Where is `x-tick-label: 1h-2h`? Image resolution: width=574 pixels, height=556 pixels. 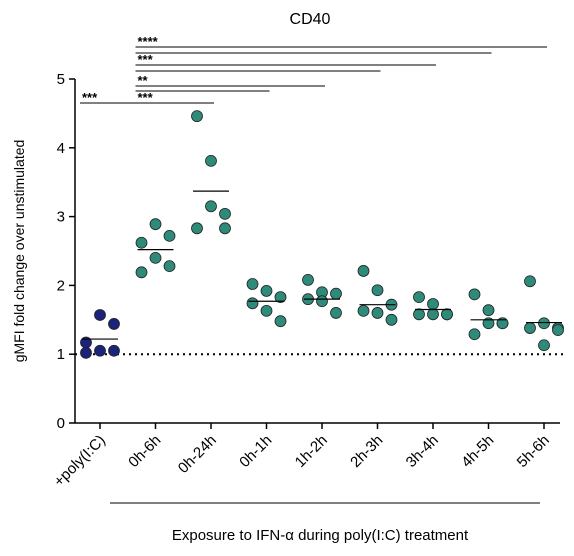
x-tick-label: 1h-2h is located at coordinates (311, 451).